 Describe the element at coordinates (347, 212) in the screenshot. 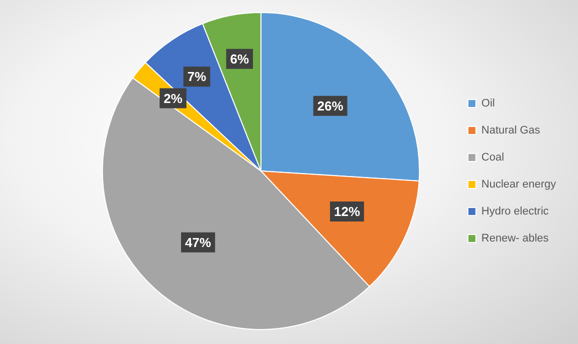

I see `data-label: 12%` at that location.